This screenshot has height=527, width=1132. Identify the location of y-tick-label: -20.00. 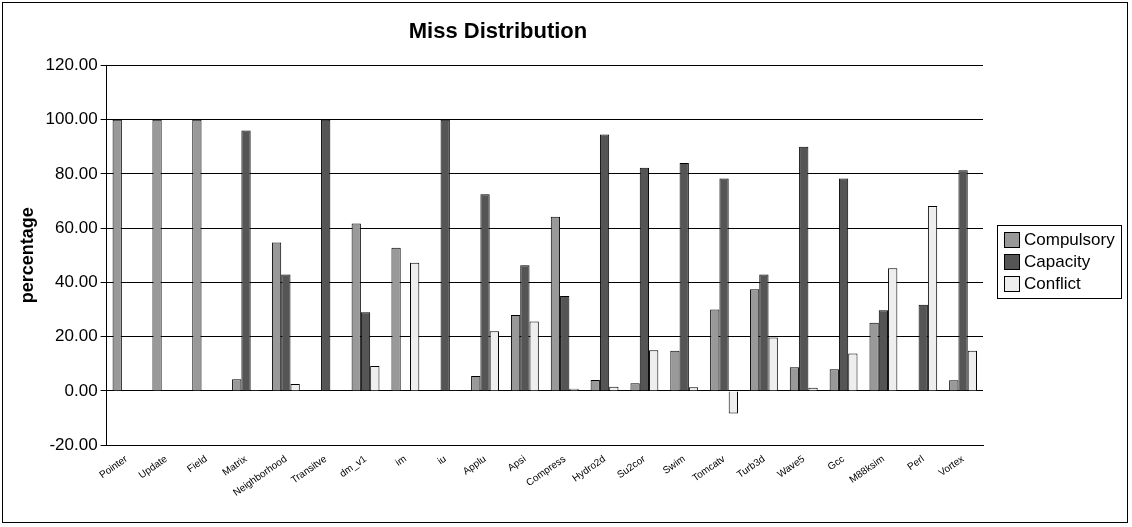
(73, 444).